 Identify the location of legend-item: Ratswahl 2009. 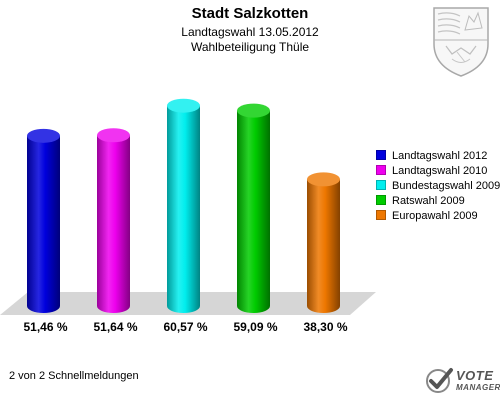
(438, 201).